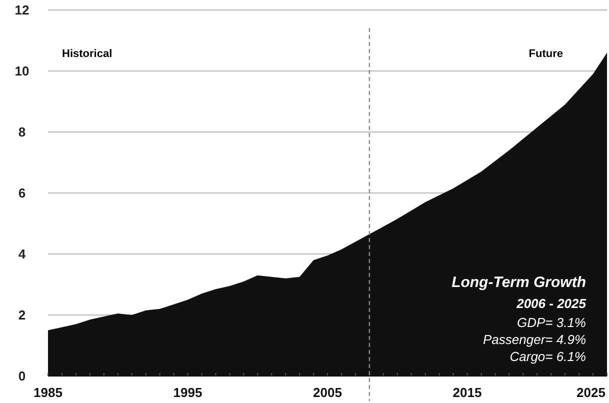 The height and width of the screenshot is (403, 609). I want to click on annotation: Future, so click(545, 54).